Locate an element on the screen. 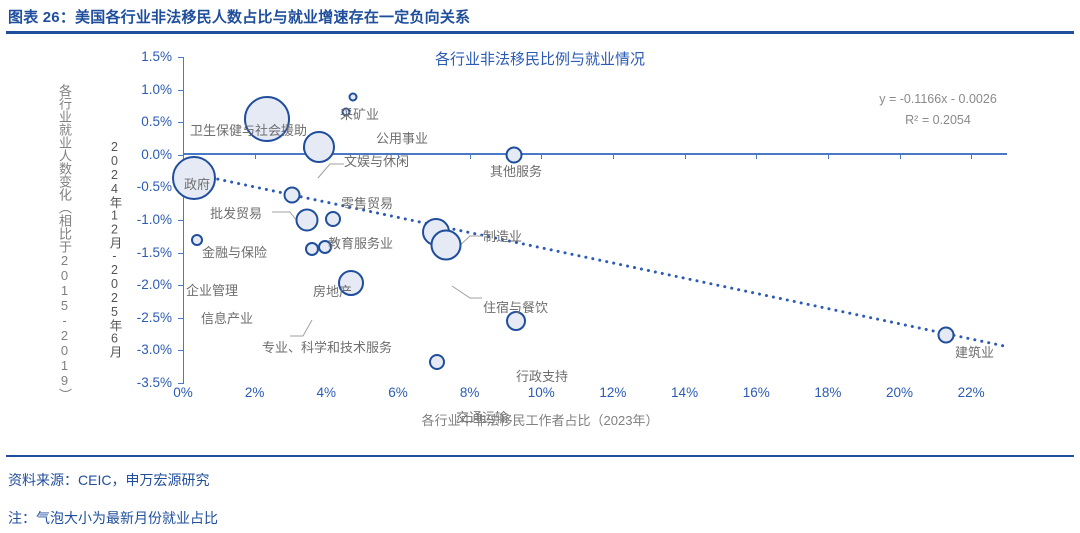  y-axis-tick-label: 1.5% is located at coordinates (156, 56).